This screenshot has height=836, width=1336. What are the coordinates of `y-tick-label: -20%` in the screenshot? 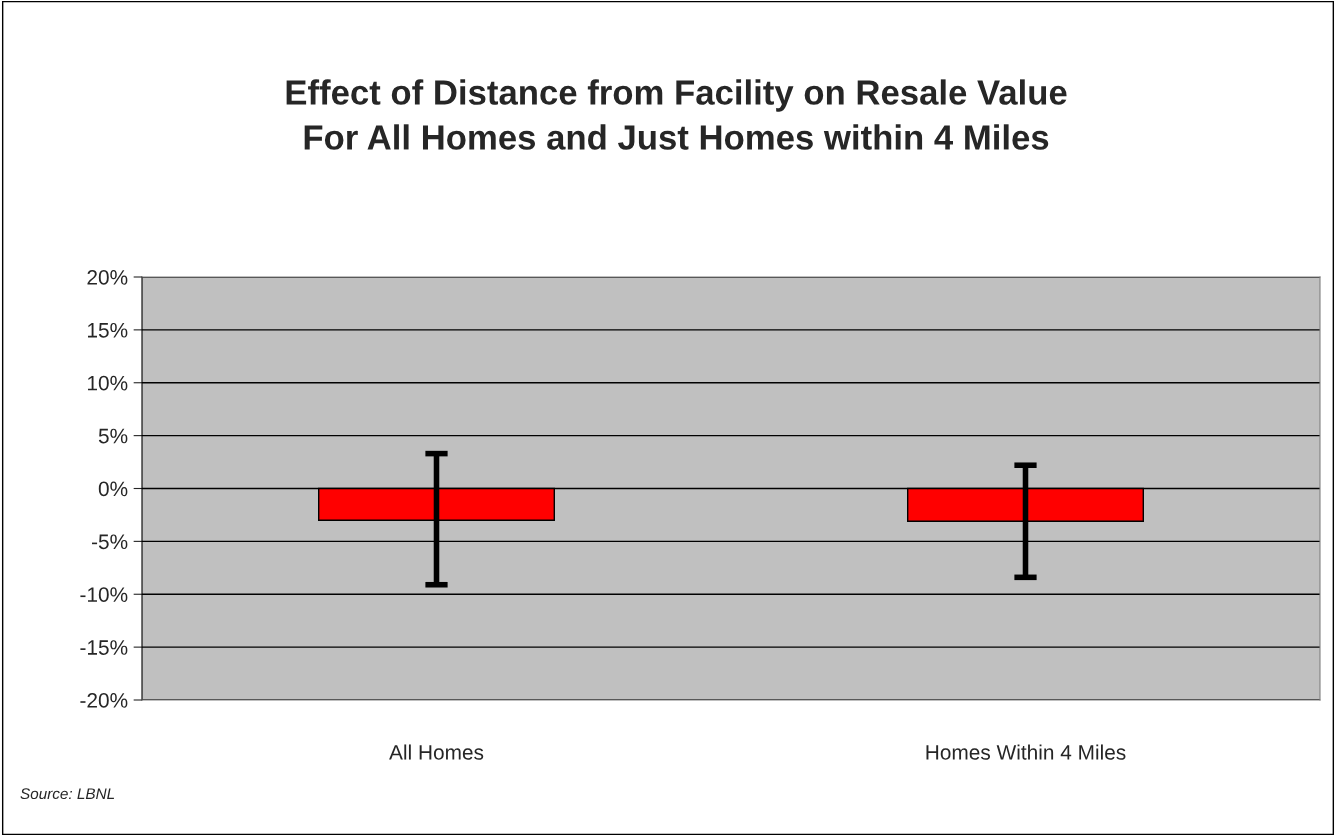 It's located at (104, 700).